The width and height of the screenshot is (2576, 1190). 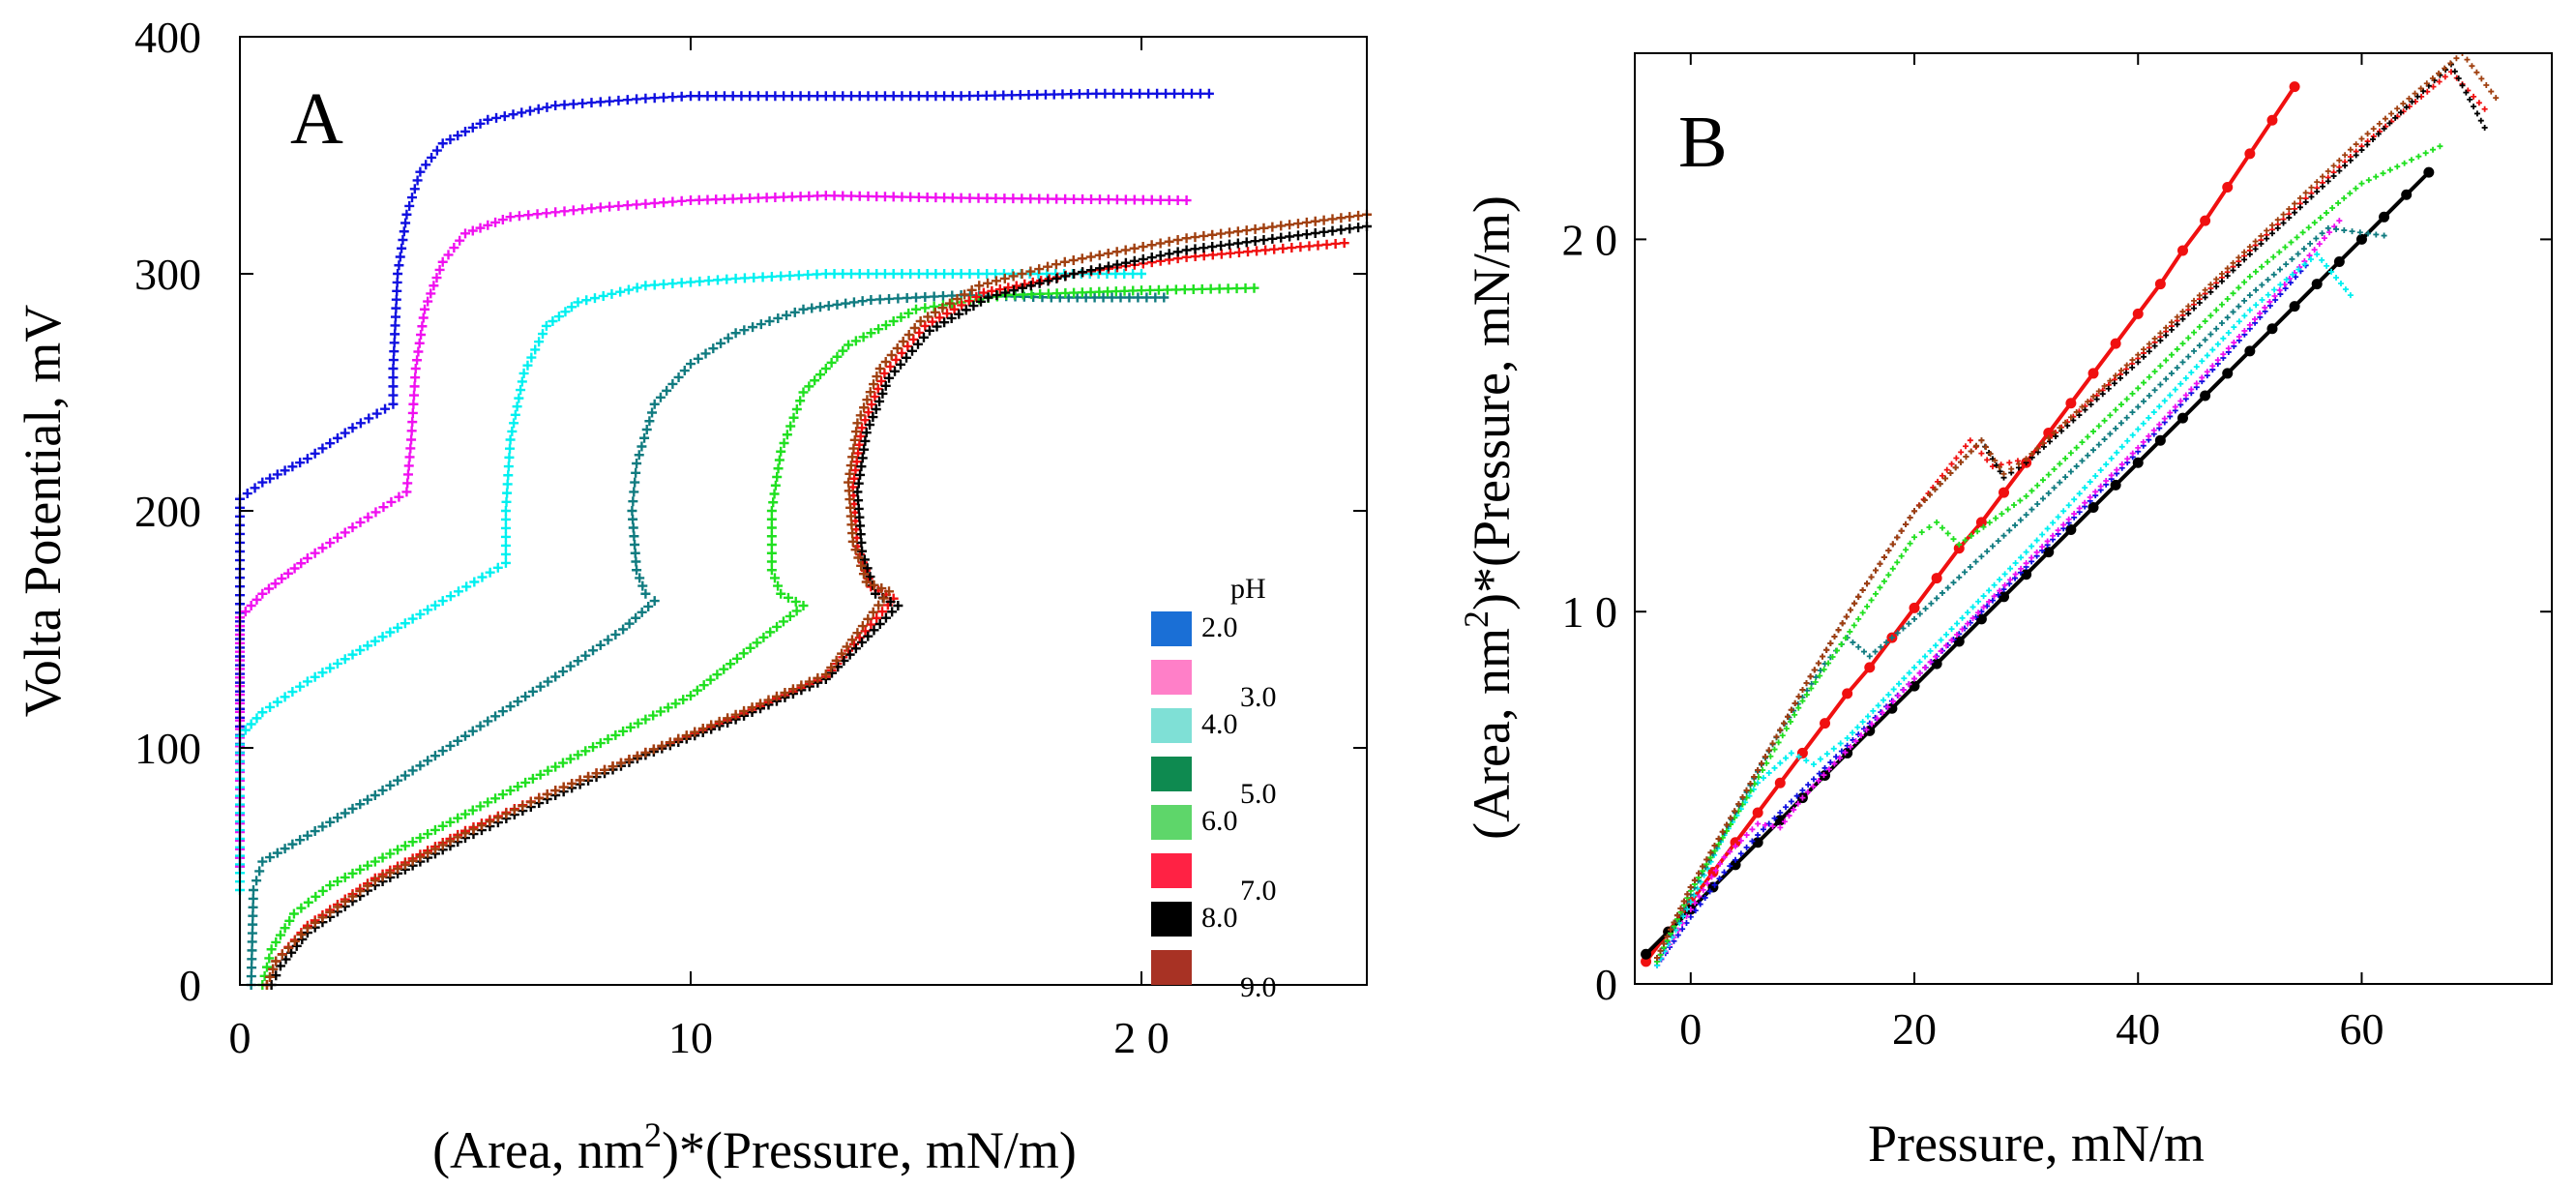 I want to click on x-tick-label: 2 0, so click(x=1141, y=1038).